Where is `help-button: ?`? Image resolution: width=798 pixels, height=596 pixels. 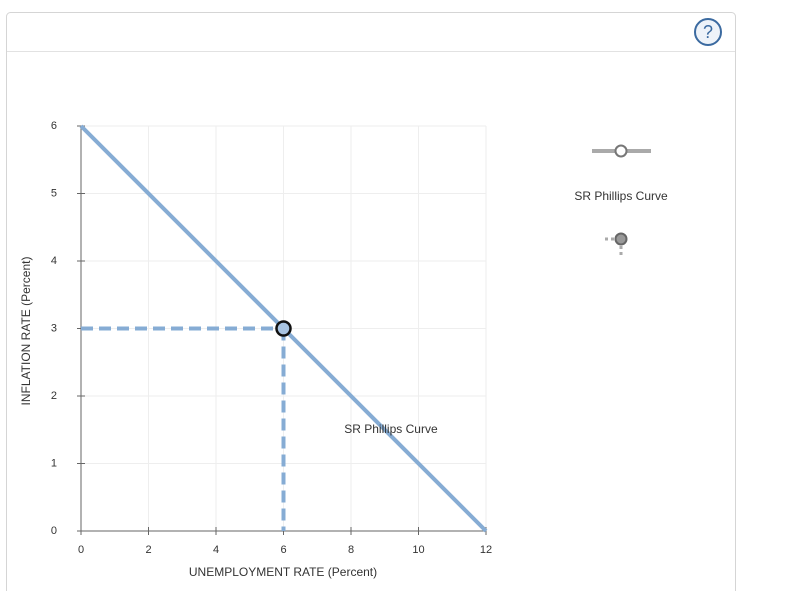 help-button: ? is located at coordinates (708, 32).